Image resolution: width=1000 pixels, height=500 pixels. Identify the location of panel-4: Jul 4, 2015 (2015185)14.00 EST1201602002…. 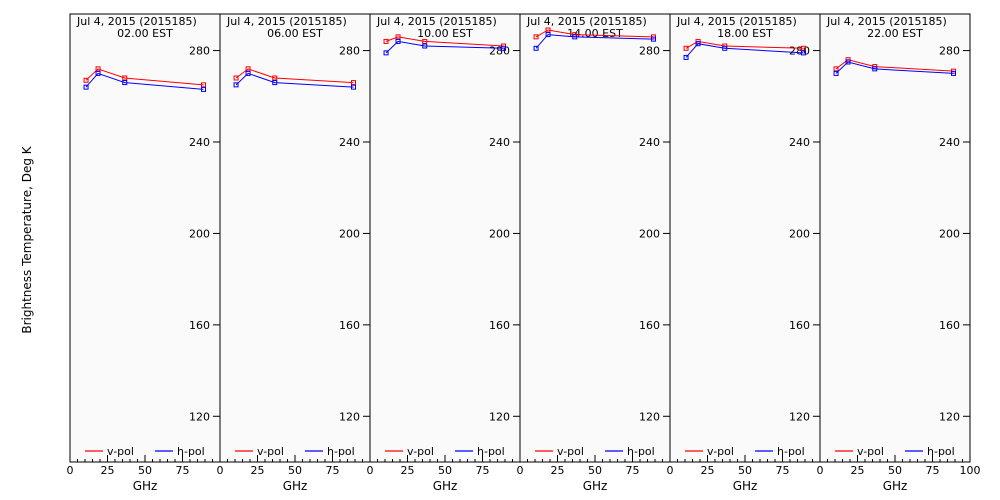
(594, 253).